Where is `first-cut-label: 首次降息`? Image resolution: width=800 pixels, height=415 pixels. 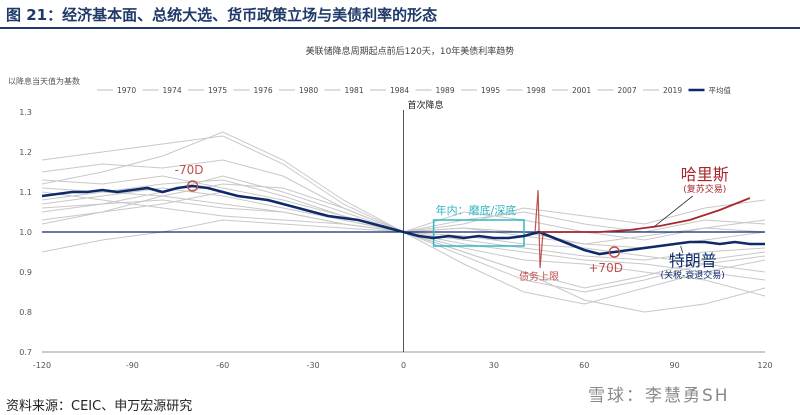
first-cut-label: 首次降息 is located at coordinates (426, 105).